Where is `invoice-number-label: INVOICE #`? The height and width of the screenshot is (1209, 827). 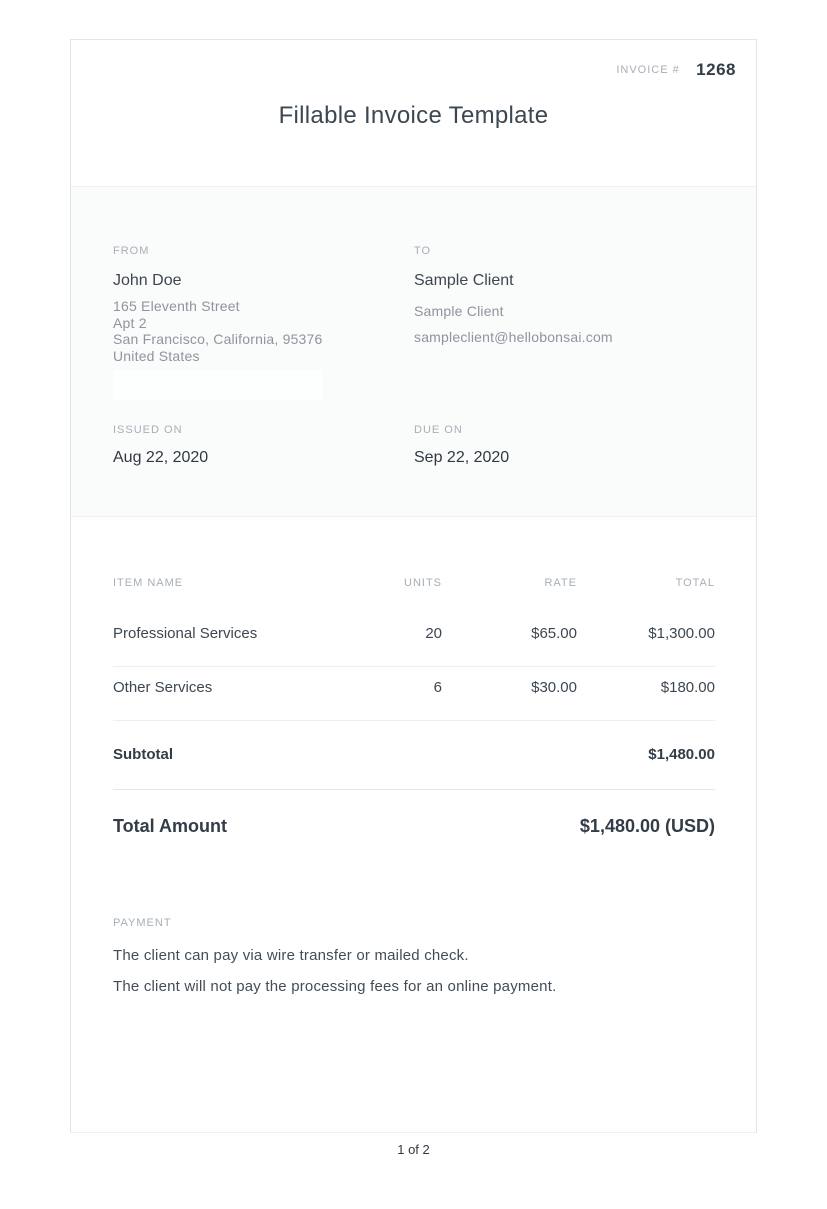
invoice-number-label: INVOICE # is located at coordinates (648, 70).